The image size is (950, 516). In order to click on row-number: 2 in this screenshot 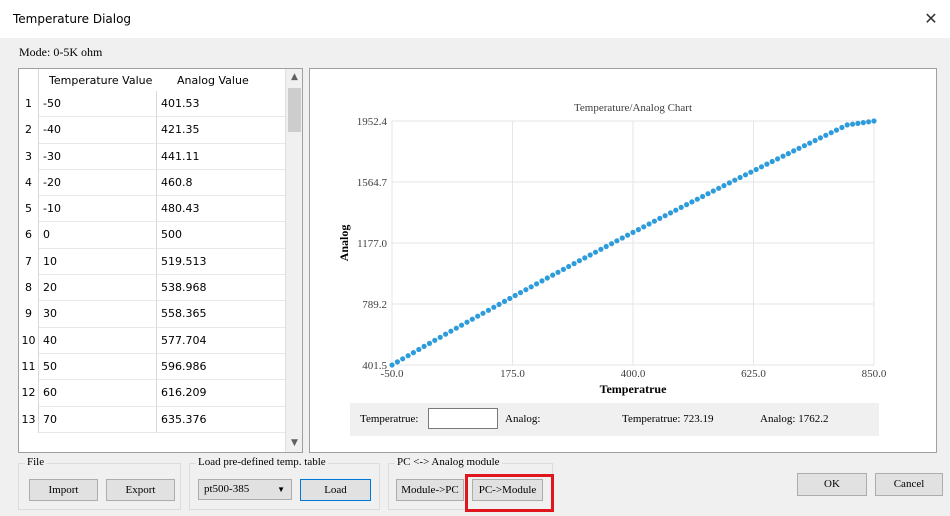, I will do `click(29, 130)`.